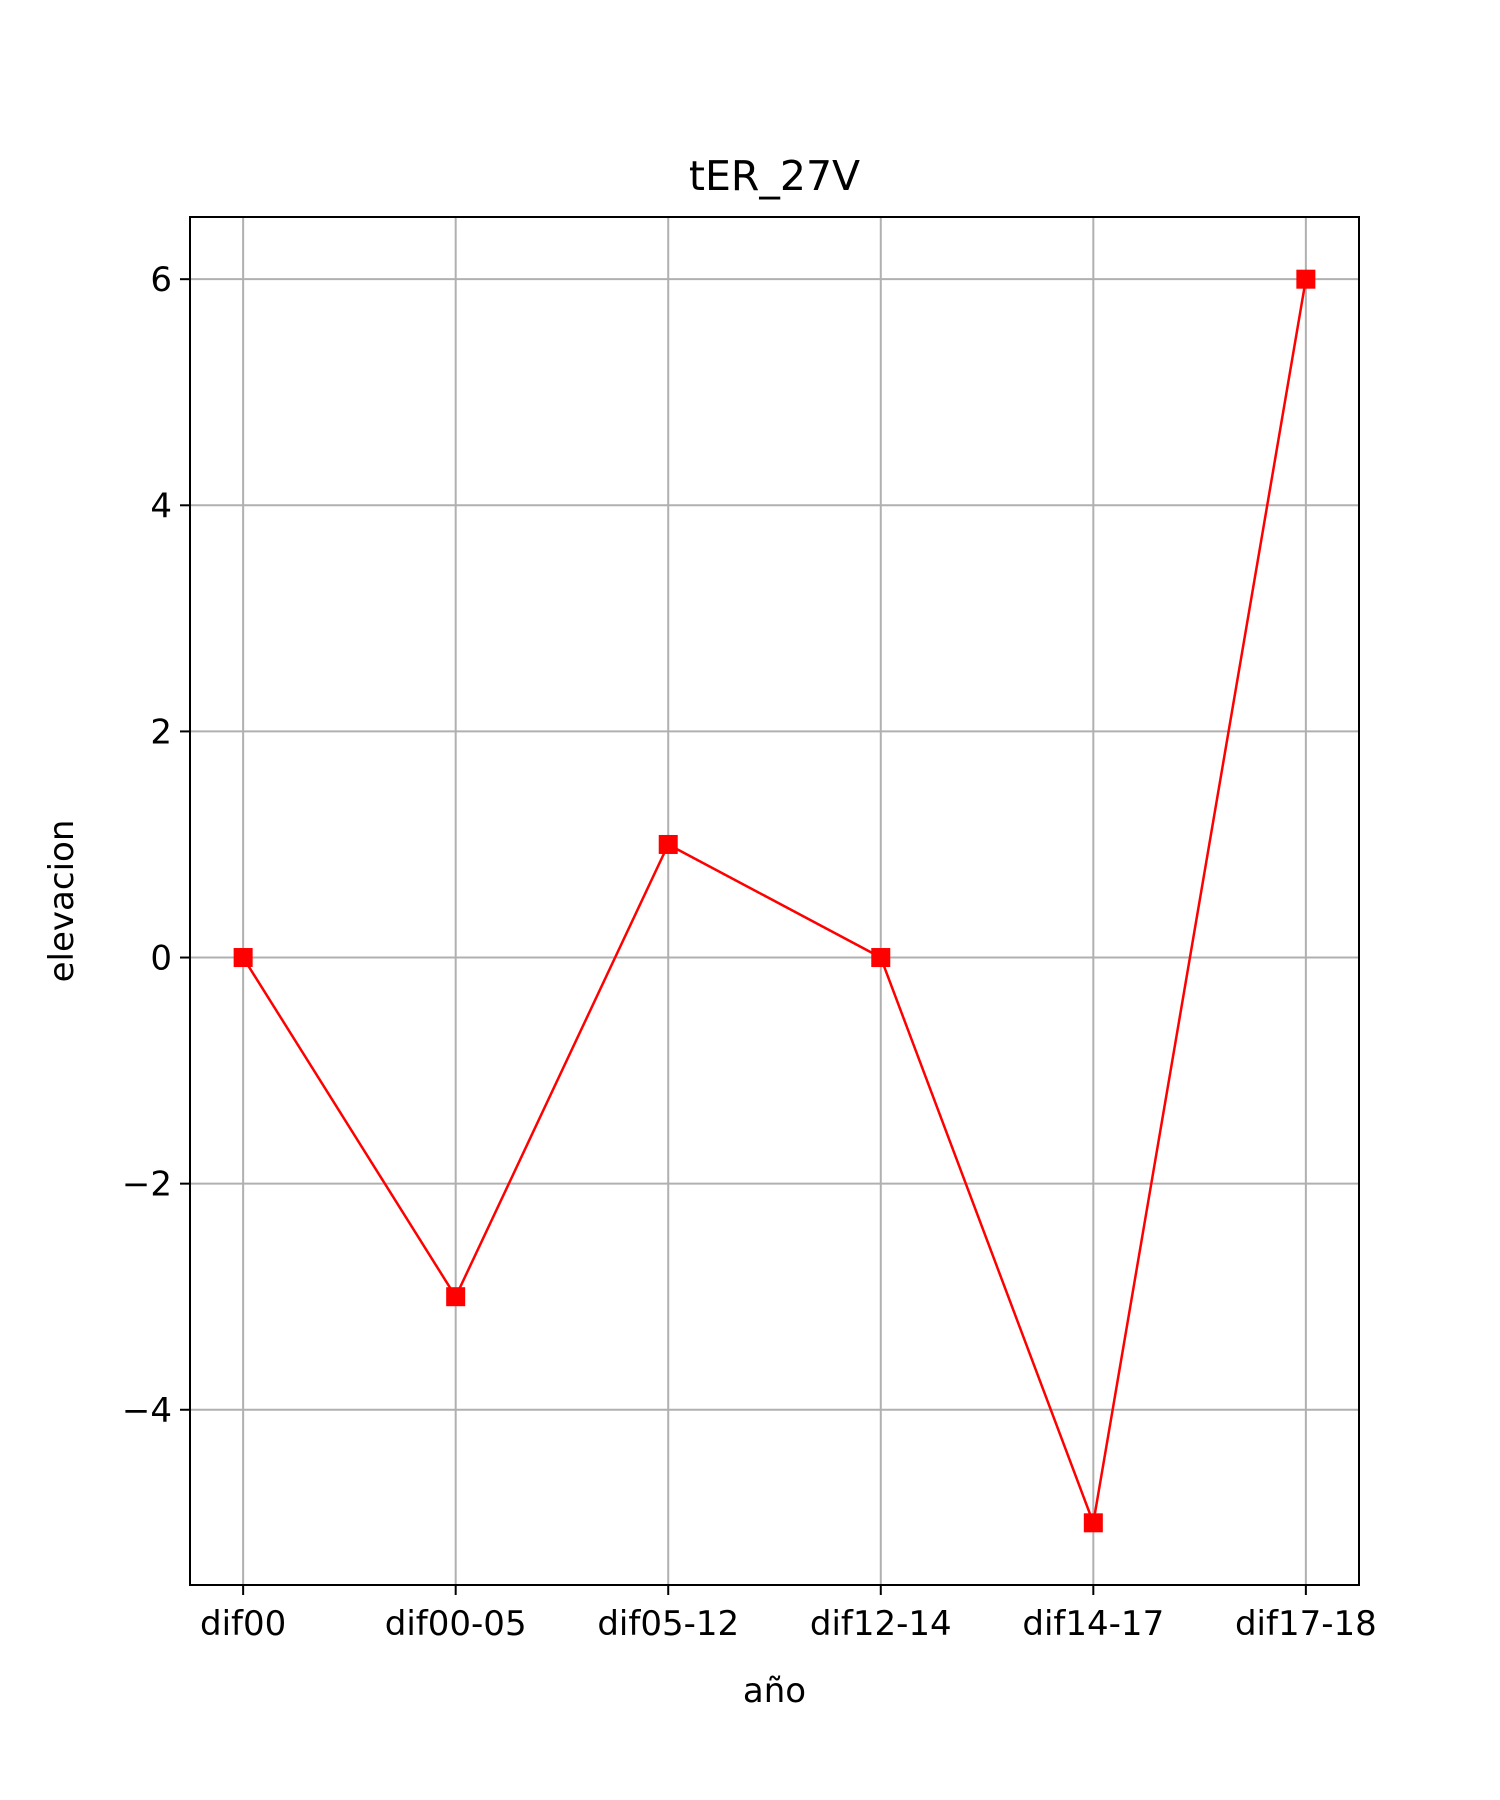  Describe the element at coordinates (62, 901) in the screenshot. I see `y-axis-label: elevacion` at that location.